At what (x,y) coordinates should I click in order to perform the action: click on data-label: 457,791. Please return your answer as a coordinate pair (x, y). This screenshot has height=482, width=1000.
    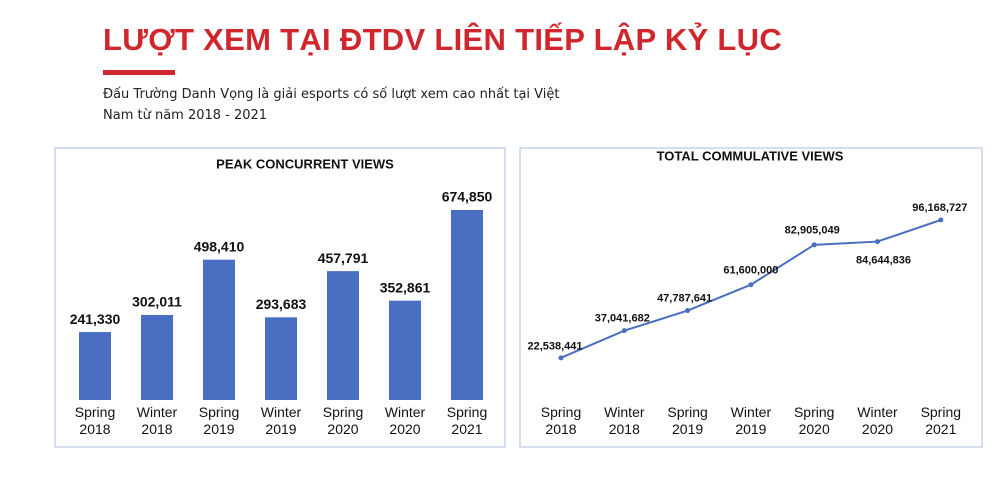
    Looking at the image, I should click on (343, 258).